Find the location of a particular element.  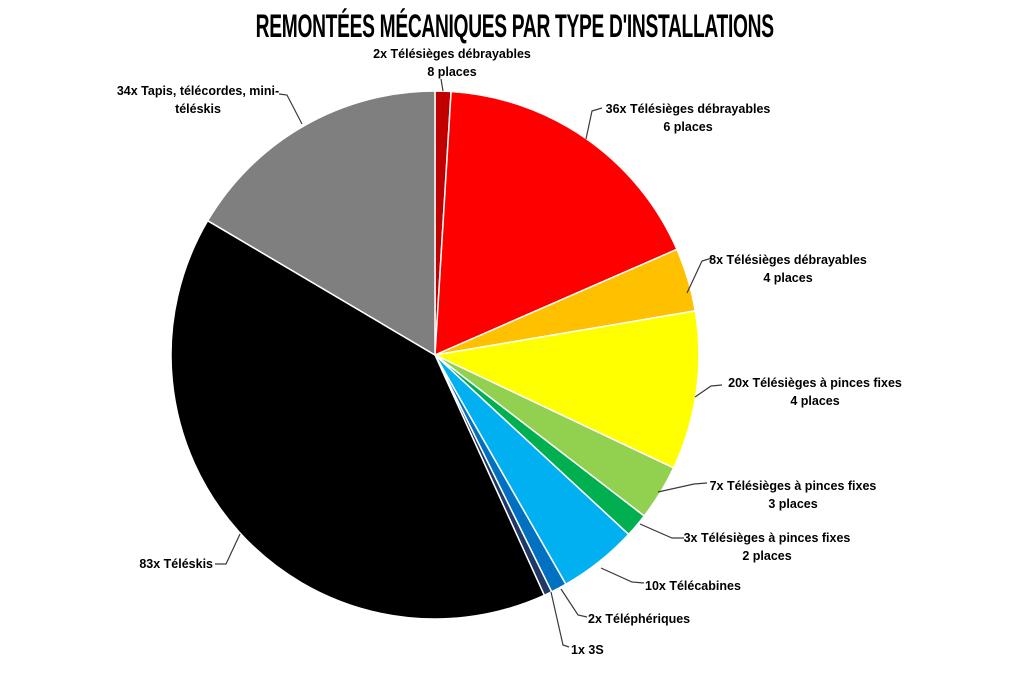

slice-label-10: 34x Tapis, télécordes, mini-téléskis is located at coordinates (198, 100).